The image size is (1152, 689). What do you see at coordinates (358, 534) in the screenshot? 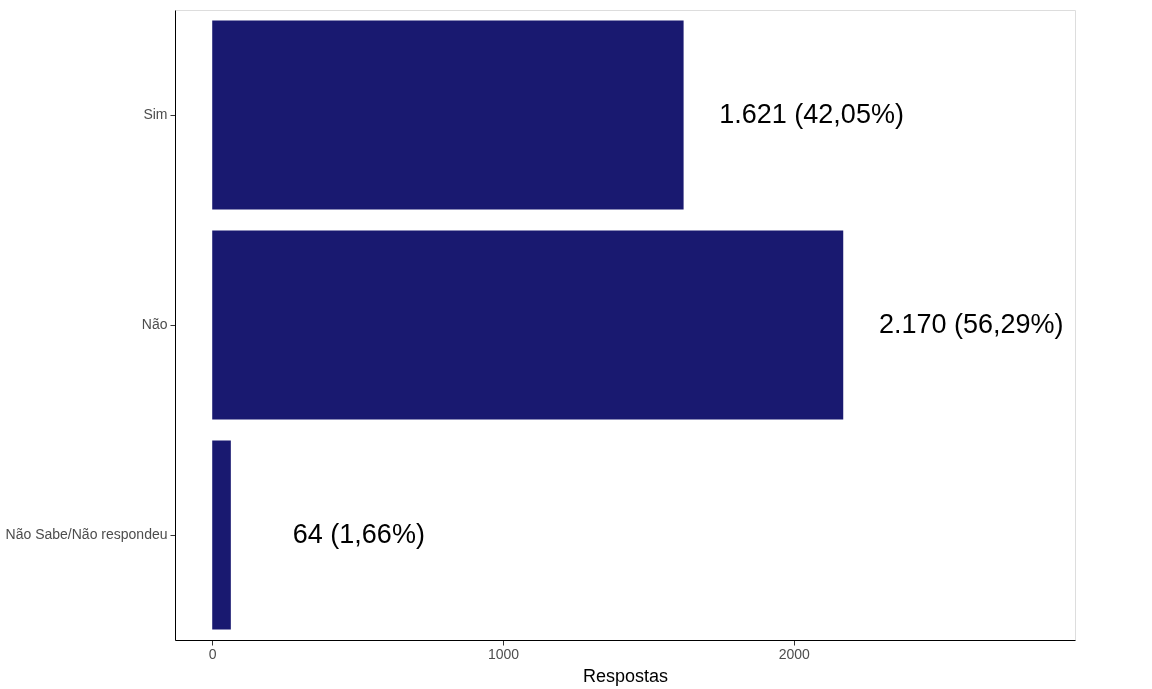
I see `data-label: 64 (1,66%)` at bounding box center [358, 534].